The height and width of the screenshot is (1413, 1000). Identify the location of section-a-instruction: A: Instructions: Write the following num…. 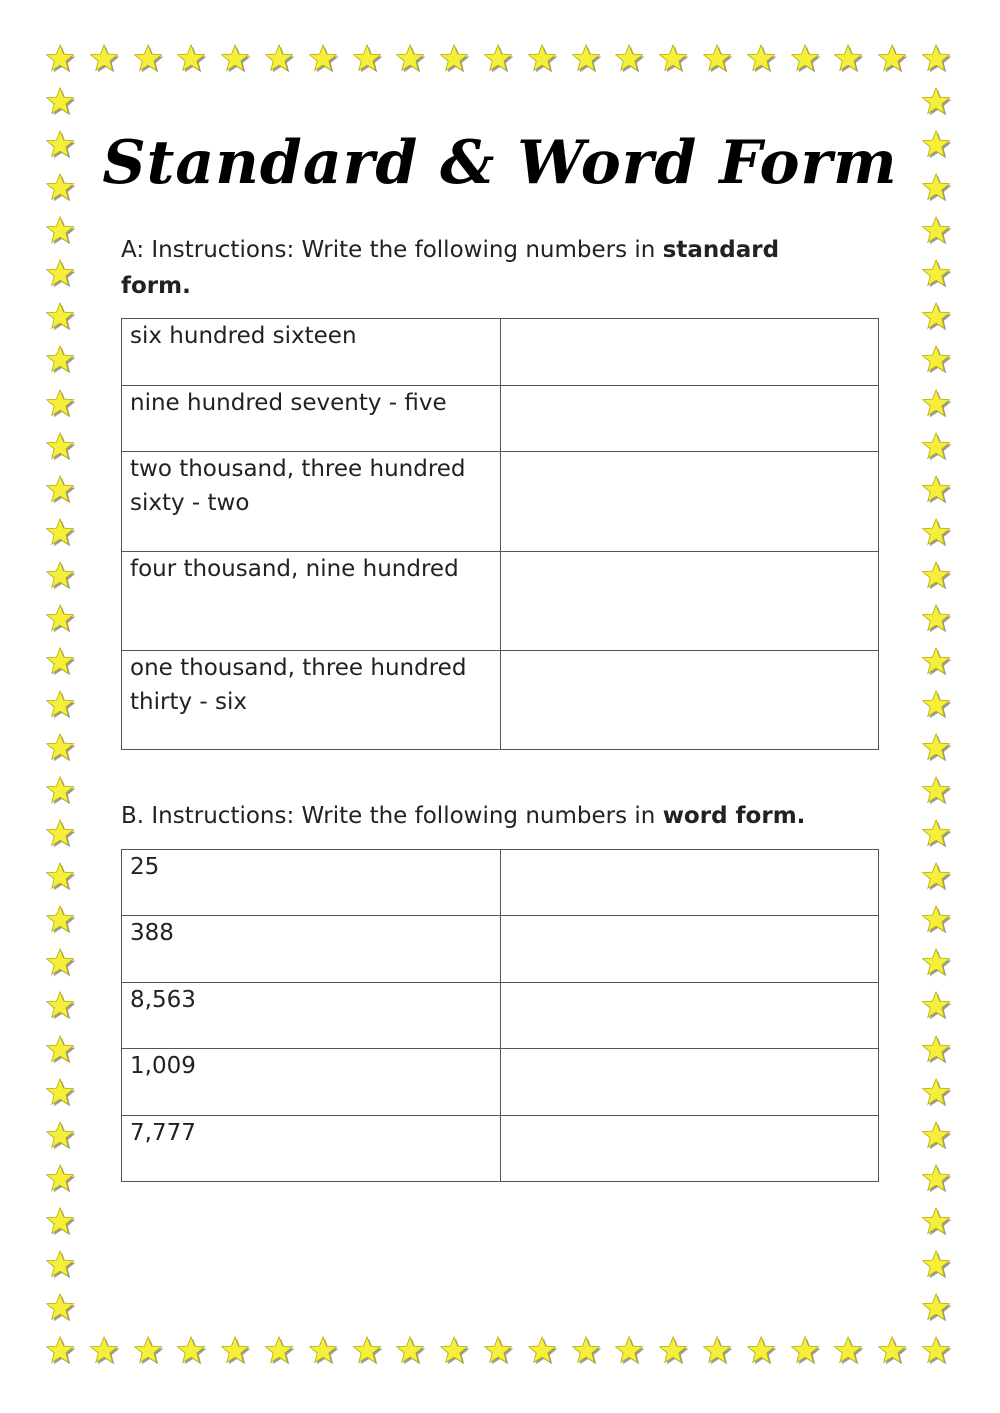
(481, 268).